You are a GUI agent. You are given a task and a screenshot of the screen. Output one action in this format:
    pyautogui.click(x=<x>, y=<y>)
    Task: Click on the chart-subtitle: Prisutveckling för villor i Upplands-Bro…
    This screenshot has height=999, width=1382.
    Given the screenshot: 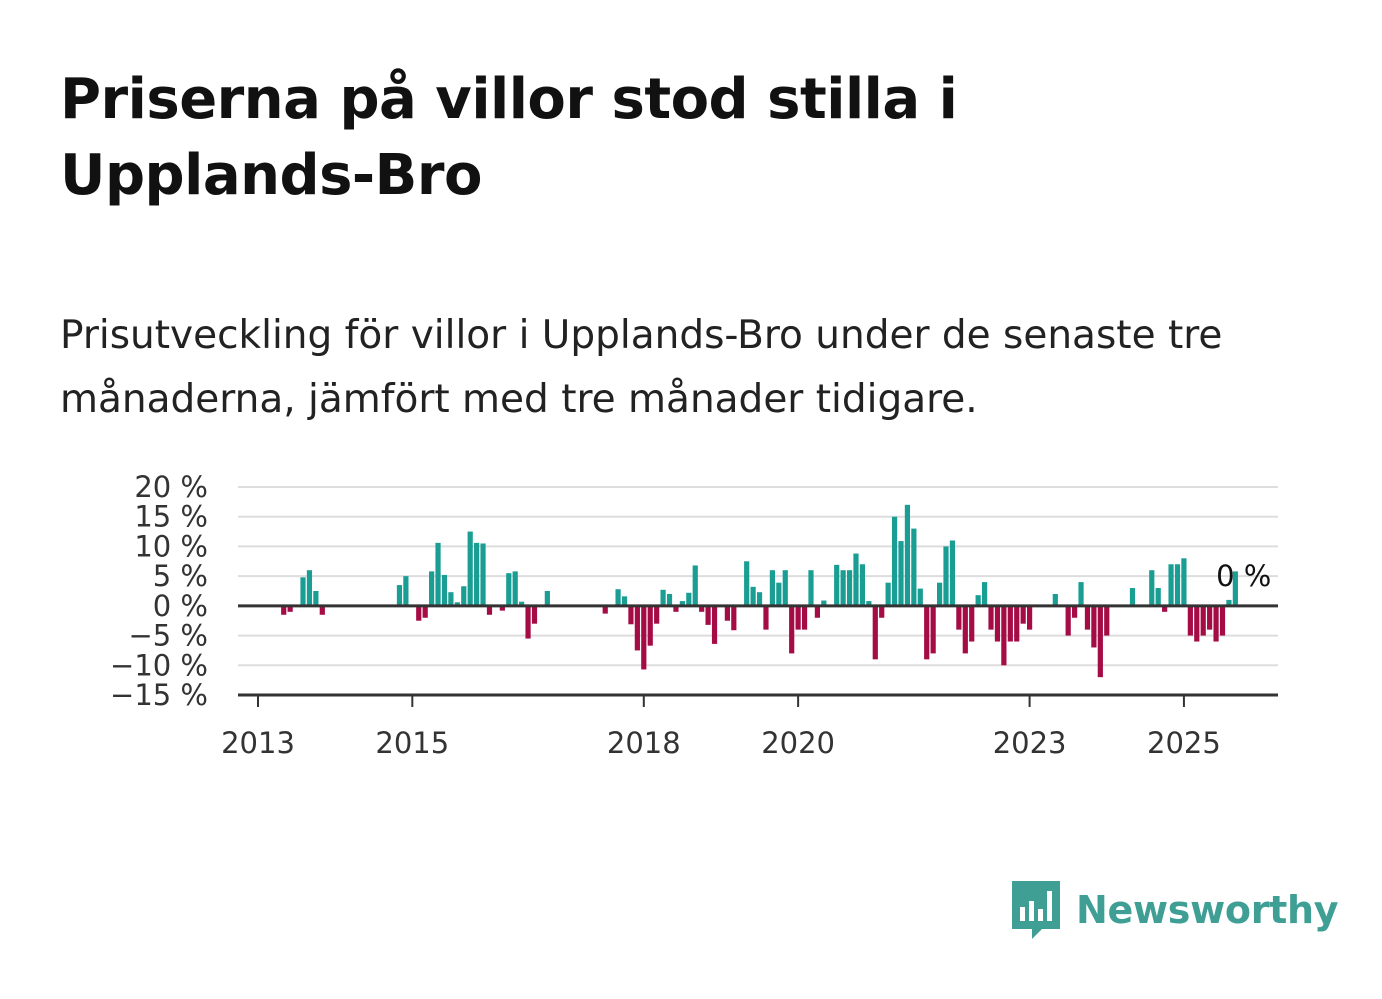 What is the action you would take?
    pyautogui.click(x=641, y=367)
    